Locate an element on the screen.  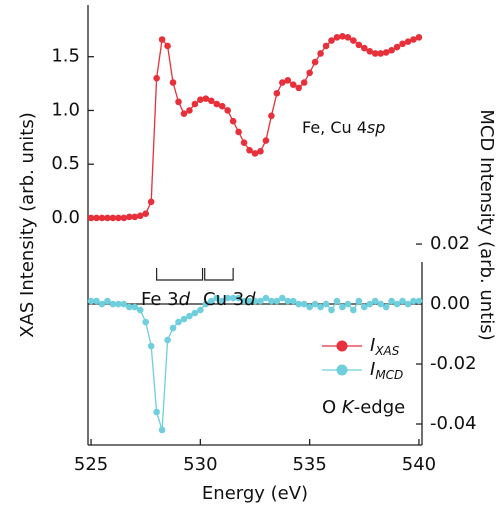
legend-label: IMCD is located at coordinates (386, 370).